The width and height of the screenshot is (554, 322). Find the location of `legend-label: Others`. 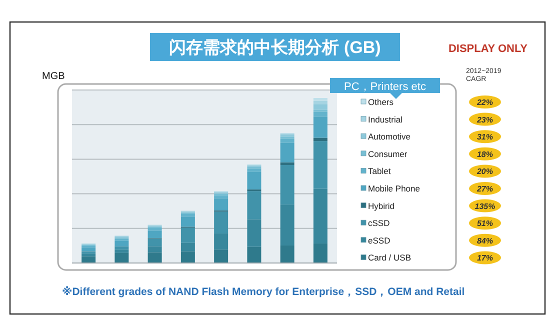

legend-label: Others is located at coordinates (381, 102).